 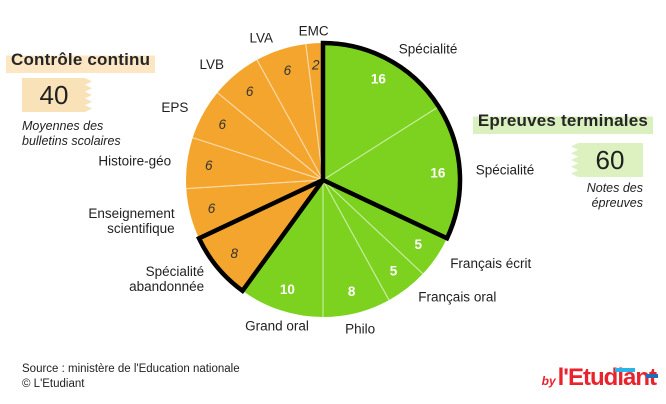 I want to click on terminales-points-badge: 60, so click(x=607, y=160).